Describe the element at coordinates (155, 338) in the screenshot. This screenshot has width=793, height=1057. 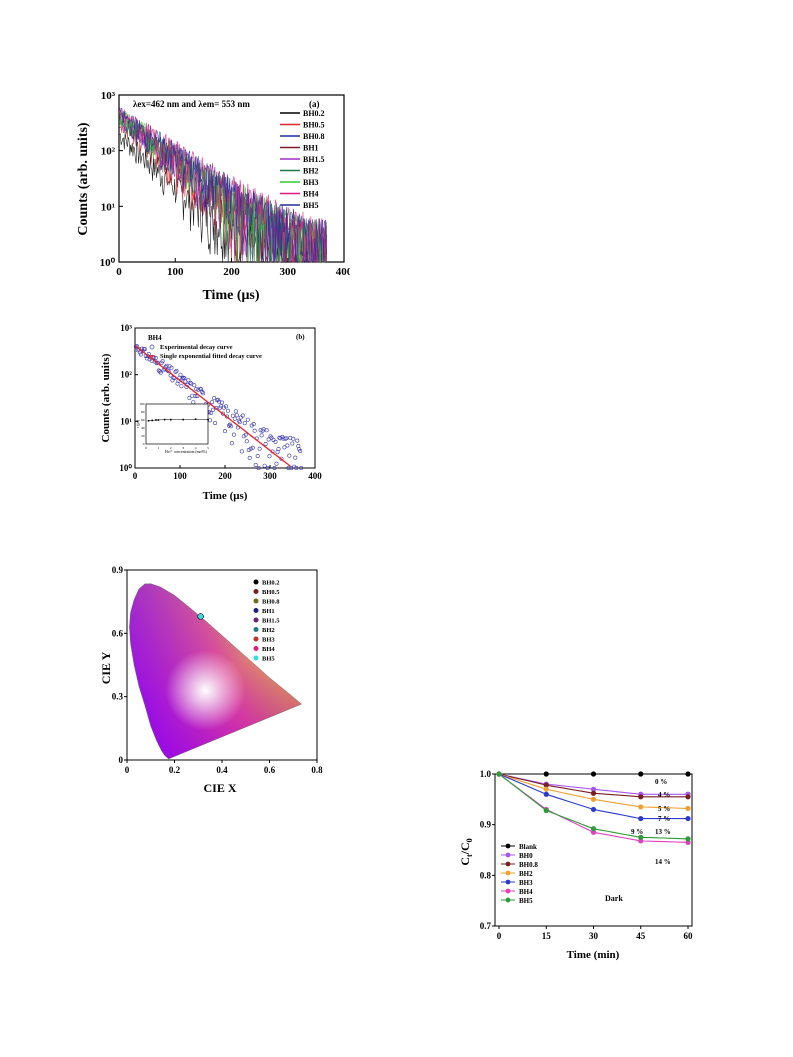
I see `sample-label-b: BH4` at that location.